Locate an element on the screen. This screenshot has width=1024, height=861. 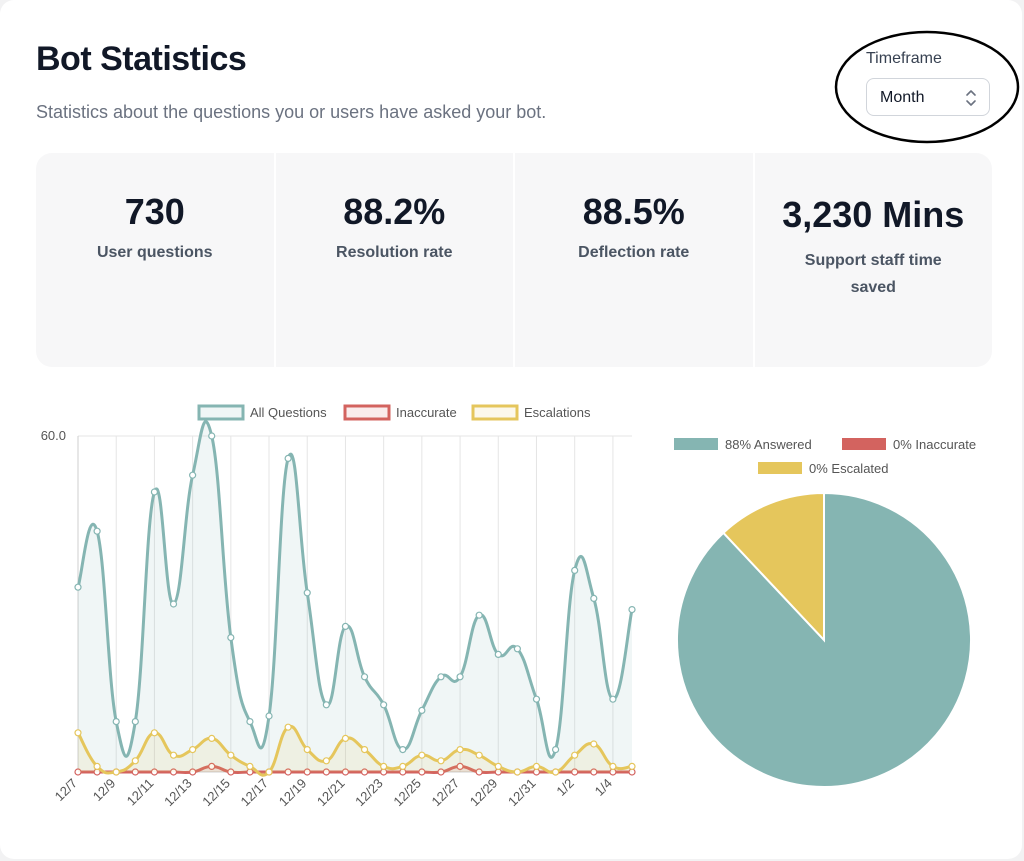
pie-legend-item-answered: 88% Answered is located at coordinates (743, 444).